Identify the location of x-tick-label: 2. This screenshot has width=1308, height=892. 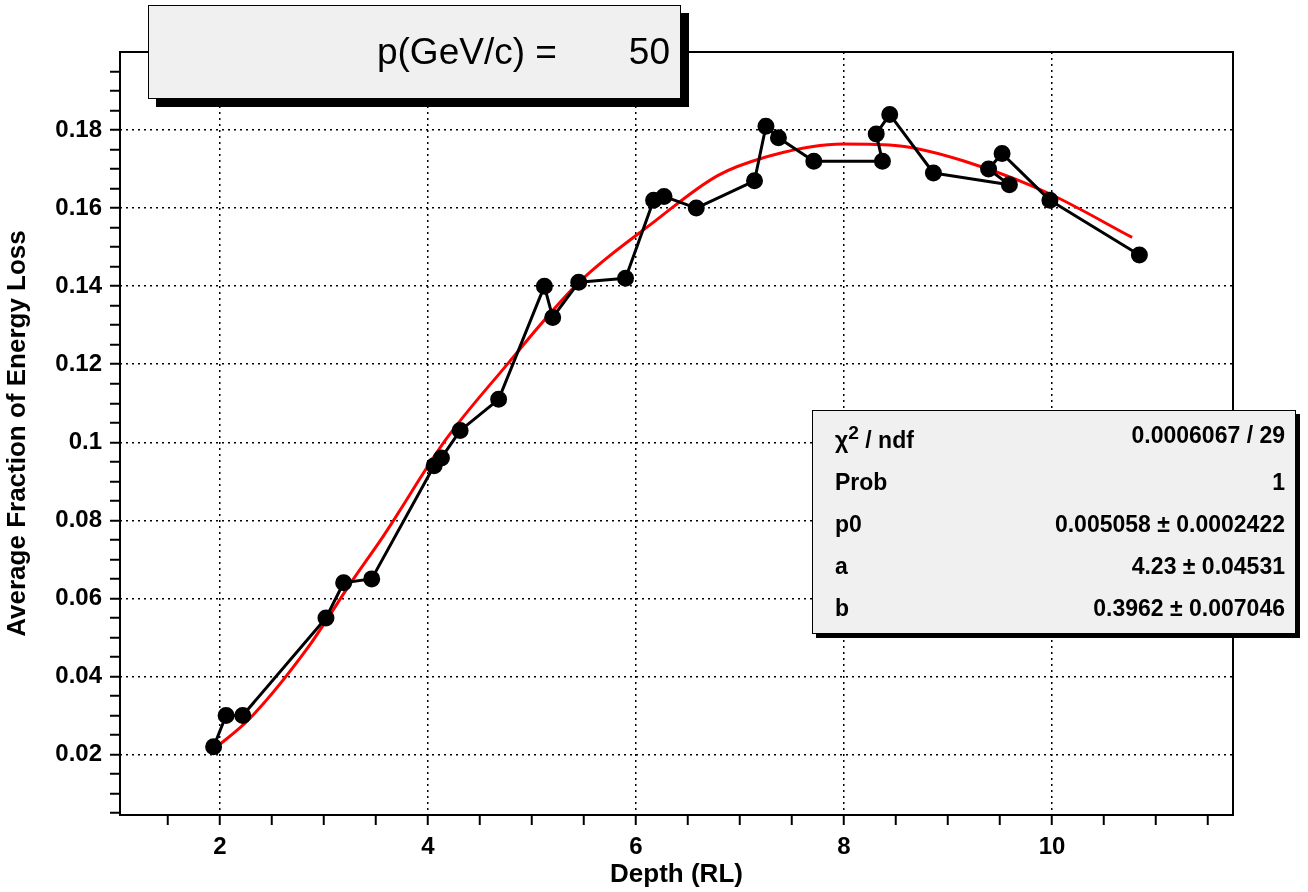
(220, 846).